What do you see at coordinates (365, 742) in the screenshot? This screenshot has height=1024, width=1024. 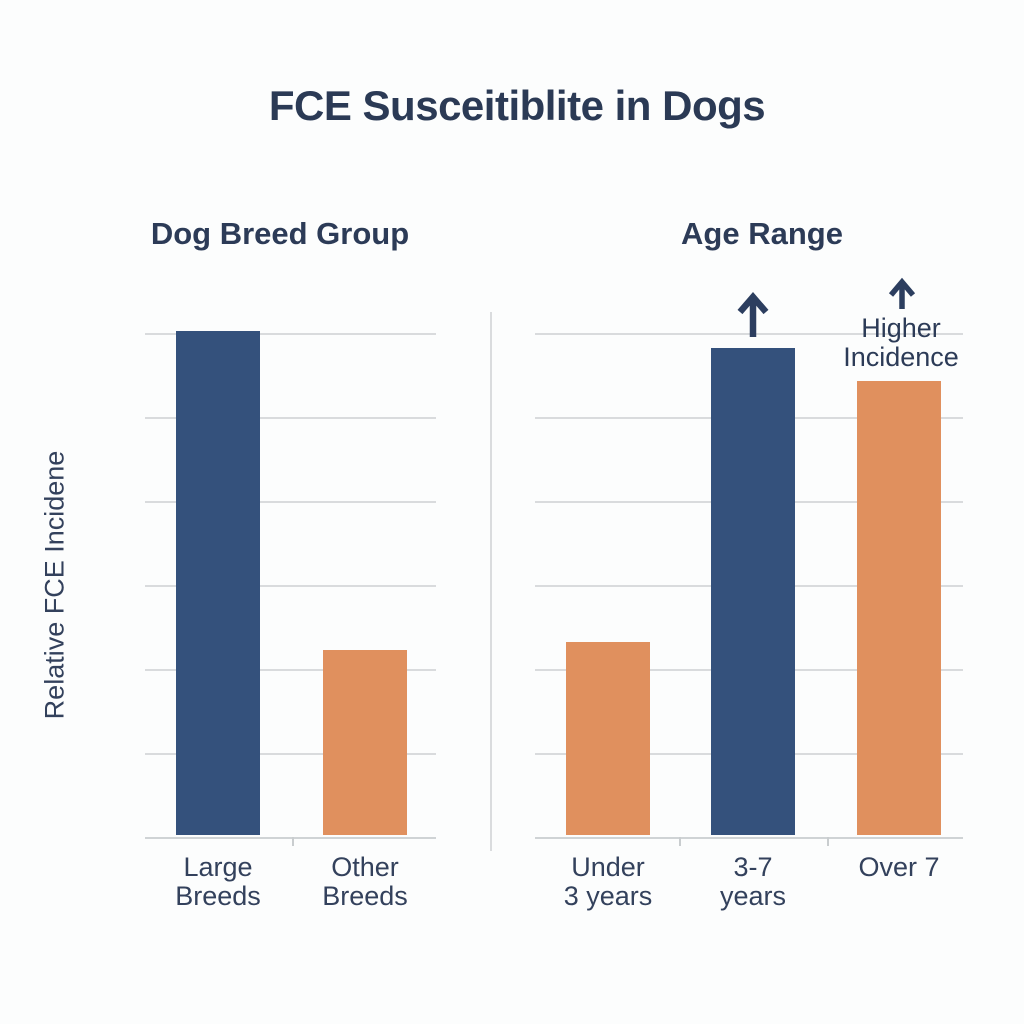 I see `bar-other-breeds` at bounding box center [365, 742].